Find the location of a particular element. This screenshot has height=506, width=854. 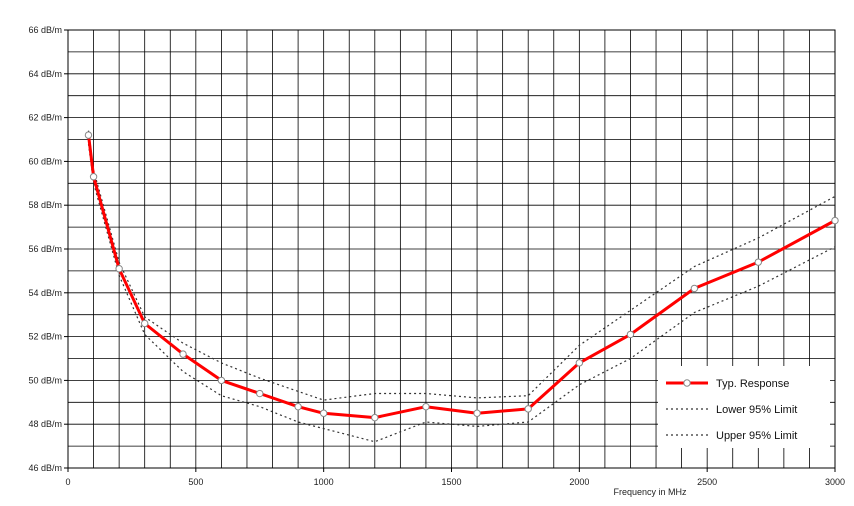

y-tick-label: 62 dB/m is located at coordinates (45, 118).